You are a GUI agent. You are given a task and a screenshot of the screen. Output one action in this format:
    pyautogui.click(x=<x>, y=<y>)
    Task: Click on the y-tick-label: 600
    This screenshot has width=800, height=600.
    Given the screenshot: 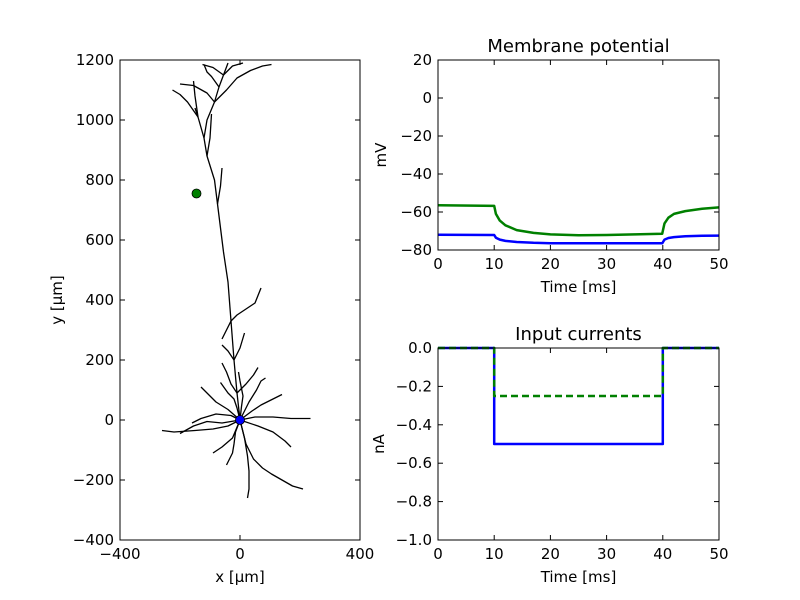 What is the action you would take?
    pyautogui.click(x=99, y=240)
    